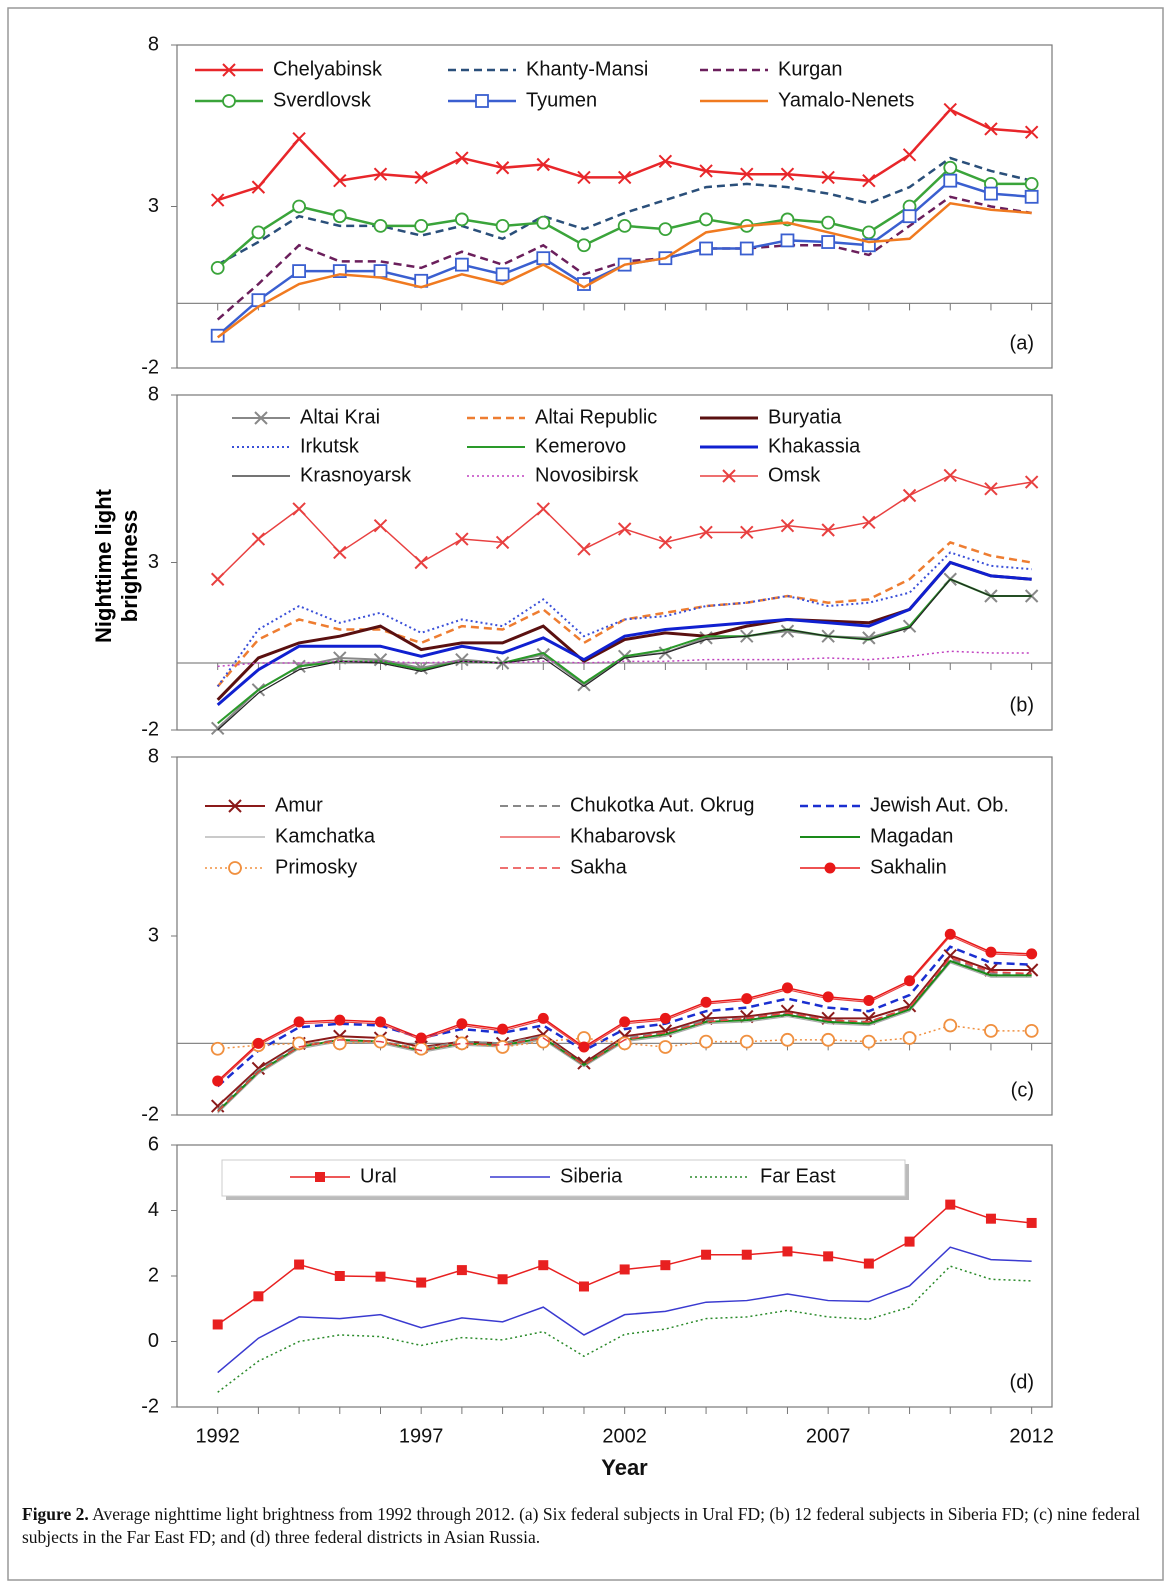 The image size is (1173, 1587). Describe the element at coordinates (1022, 343) in the screenshot. I see `panel-label: (a)` at that location.